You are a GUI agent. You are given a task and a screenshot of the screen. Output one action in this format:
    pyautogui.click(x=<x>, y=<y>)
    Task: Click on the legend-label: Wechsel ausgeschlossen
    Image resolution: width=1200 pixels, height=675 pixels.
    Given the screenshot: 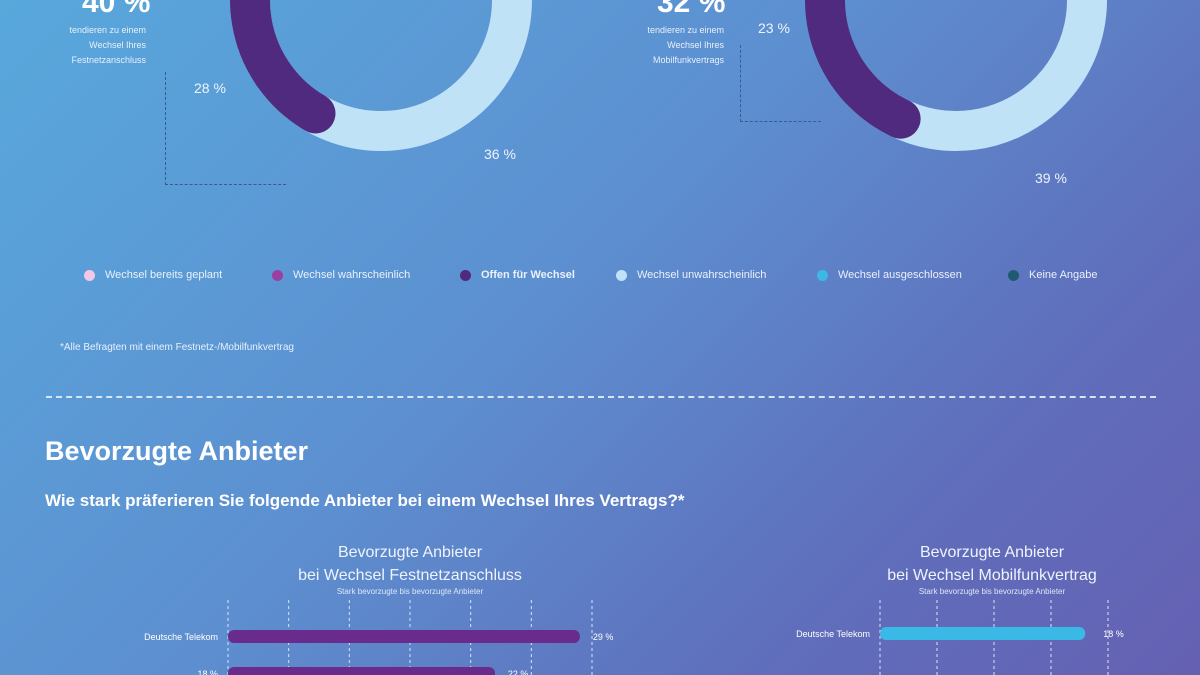 What is the action you would take?
    pyautogui.click(x=900, y=275)
    